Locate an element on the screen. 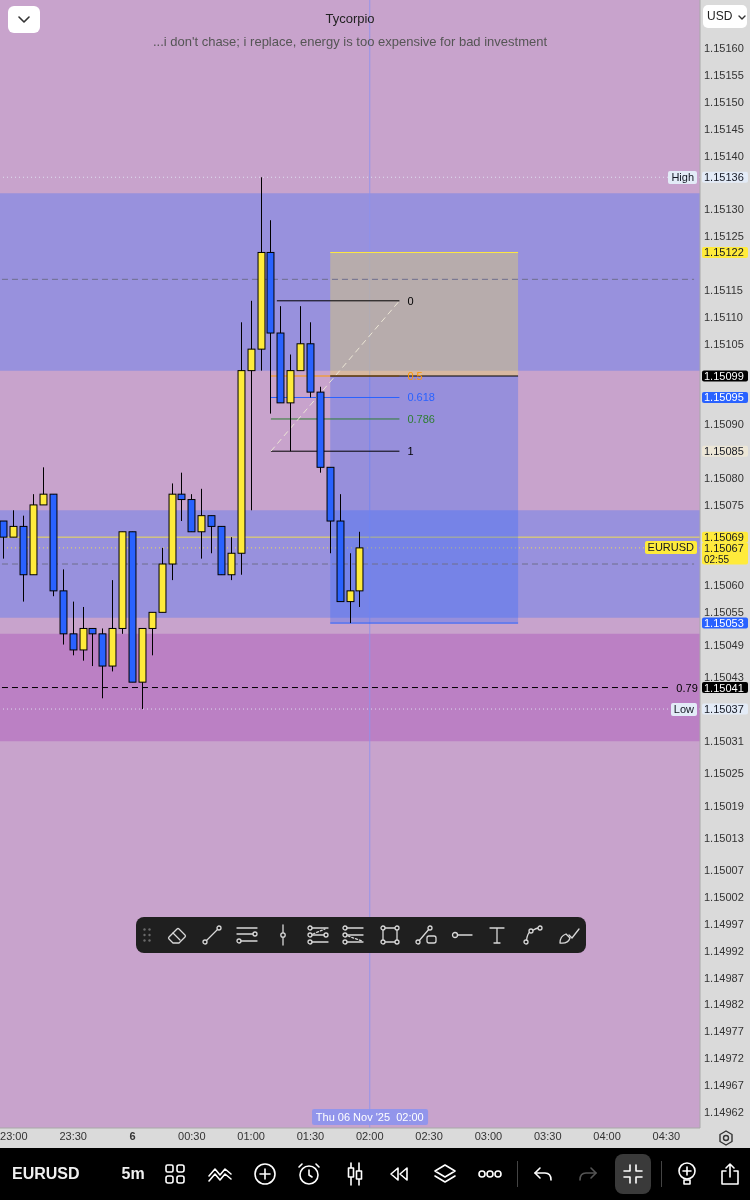  series-label: 0 is located at coordinates (410, 300).